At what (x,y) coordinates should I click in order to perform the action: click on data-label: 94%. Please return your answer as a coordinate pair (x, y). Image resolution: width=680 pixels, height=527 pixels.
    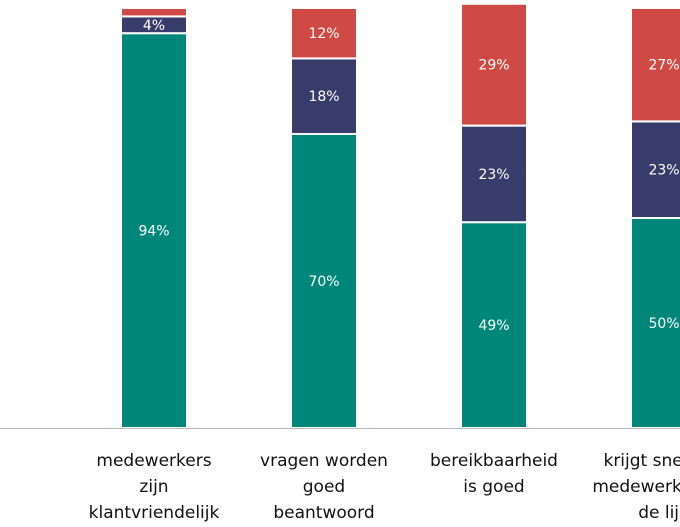
    Looking at the image, I should click on (153, 232).